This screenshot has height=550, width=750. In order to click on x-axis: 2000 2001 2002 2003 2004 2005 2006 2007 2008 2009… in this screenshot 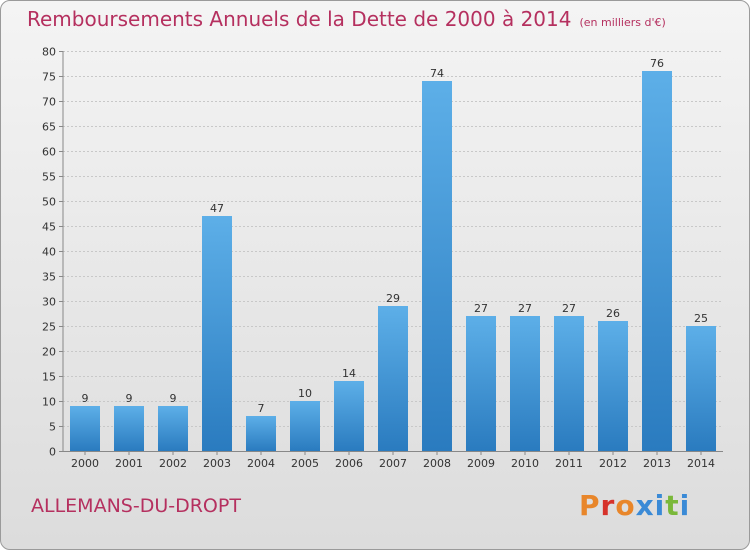, I will do `click(393, 460)`.